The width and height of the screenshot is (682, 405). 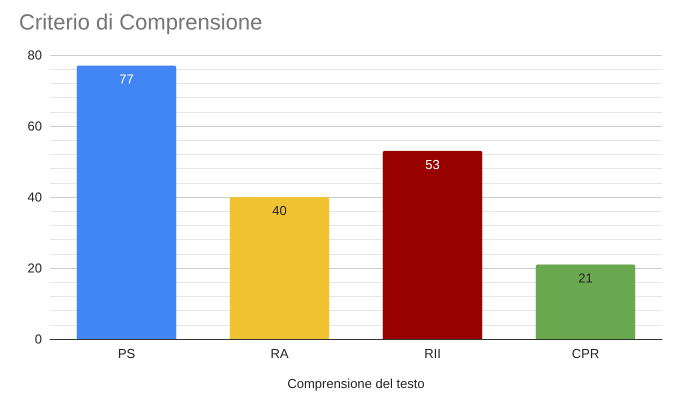 I want to click on y-tick-label: 40, so click(x=35, y=197).